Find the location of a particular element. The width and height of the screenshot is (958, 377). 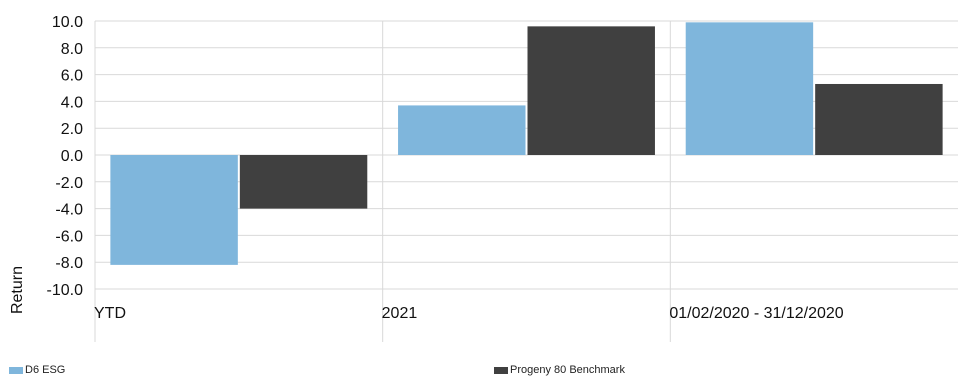

y-axis-ticks: 10.0 8.0 6.0 4.0 2.0 0.0 -2.0 -4.0 -6.0 -8.0 -10.0 is located at coordinates (65, 156).